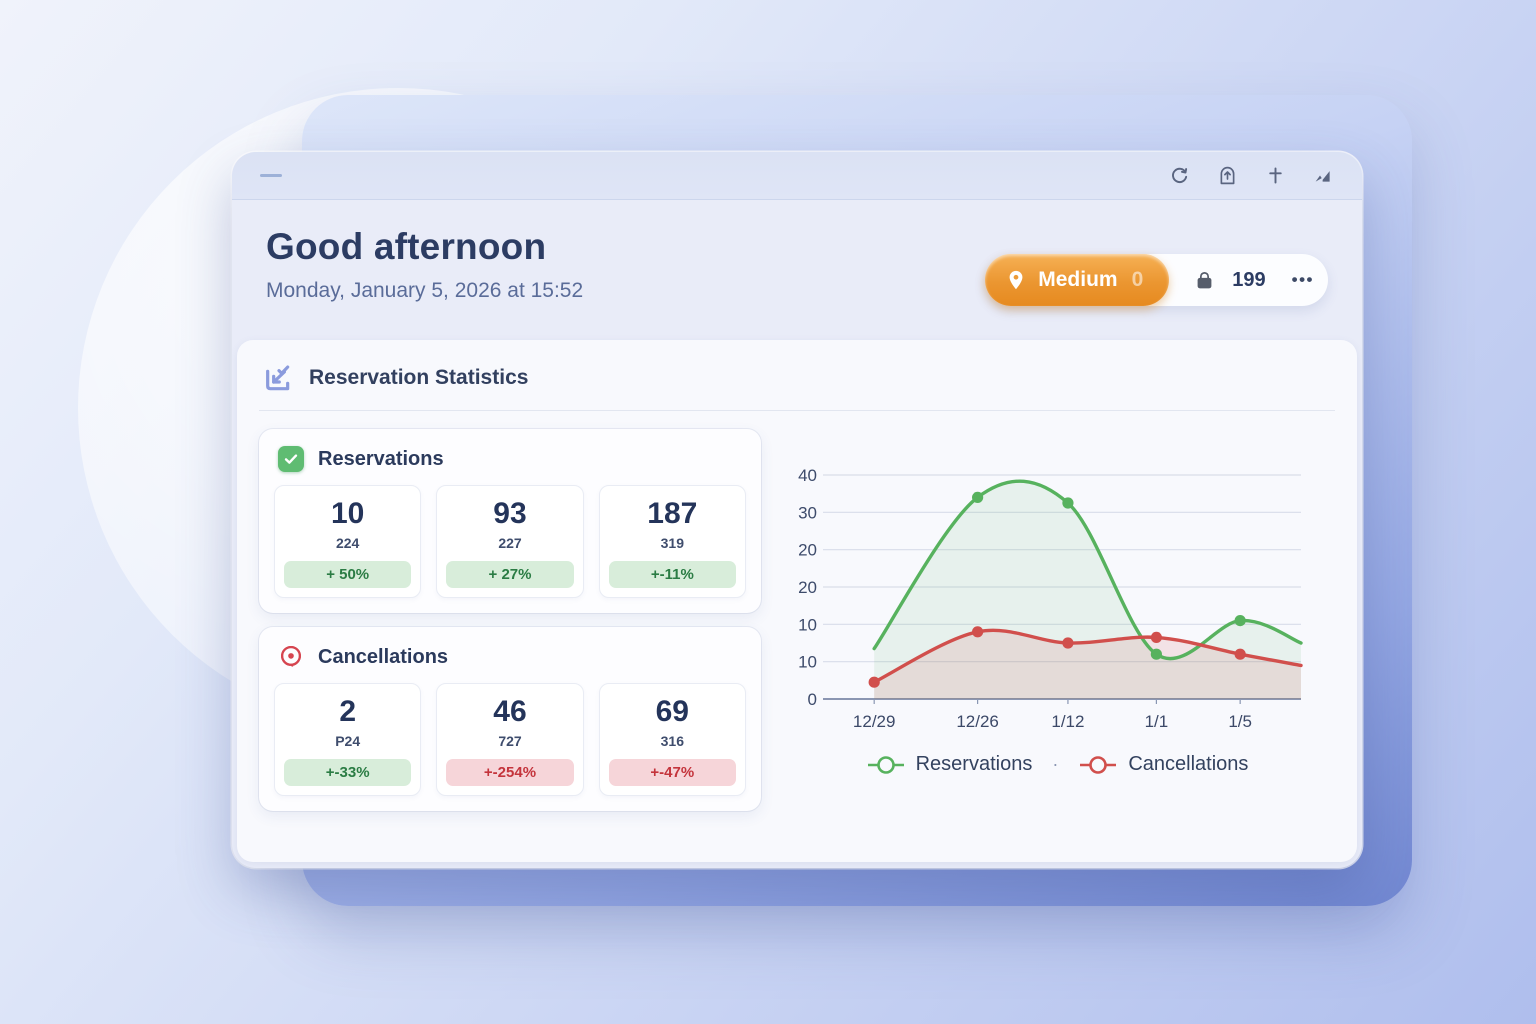 The image size is (1536, 1024). I want to click on panel-header: Reservation Statistics, so click(797, 385).